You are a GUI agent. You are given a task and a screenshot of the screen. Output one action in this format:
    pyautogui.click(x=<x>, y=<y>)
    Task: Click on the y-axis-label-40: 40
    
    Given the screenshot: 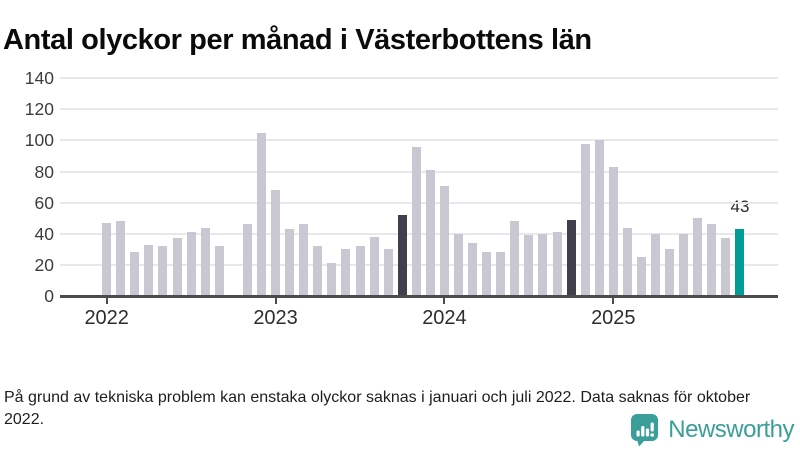 What is the action you would take?
    pyautogui.click(x=44, y=233)
    